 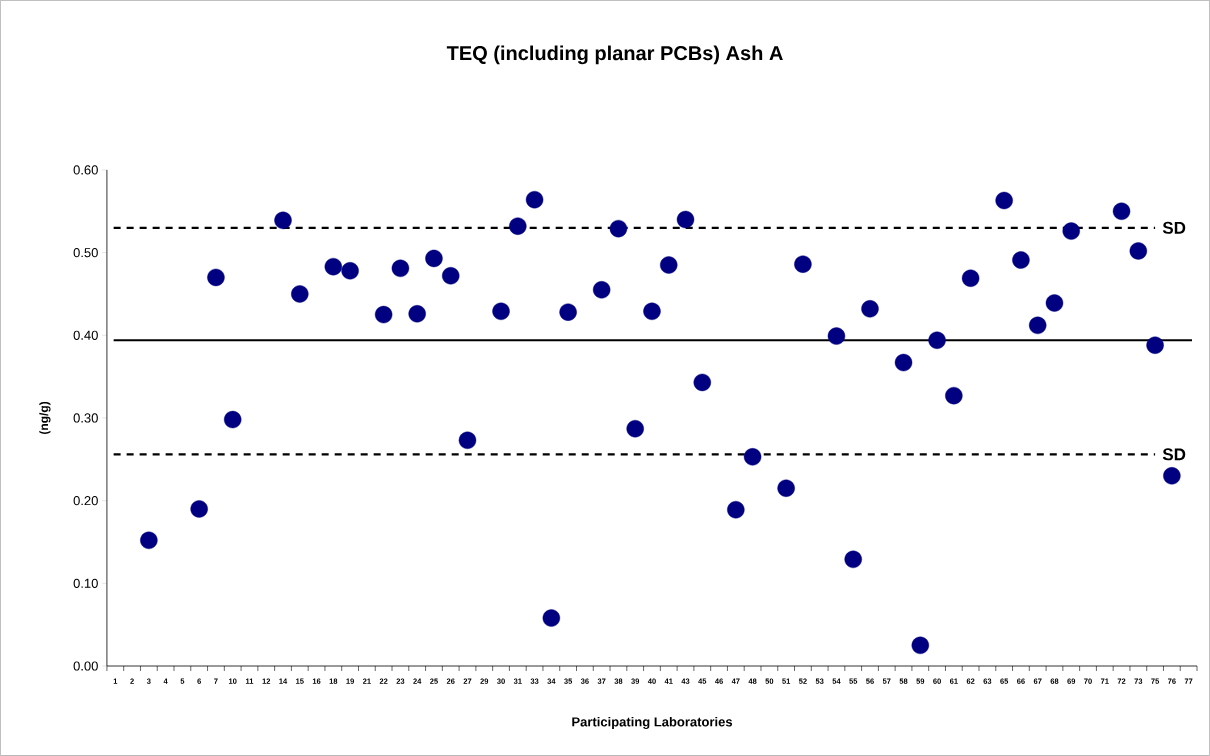 What do you see at coordinates (85, 253) in the screenshot?
I see `y-tick-label: 0.50` at bounding box center [85, 253].